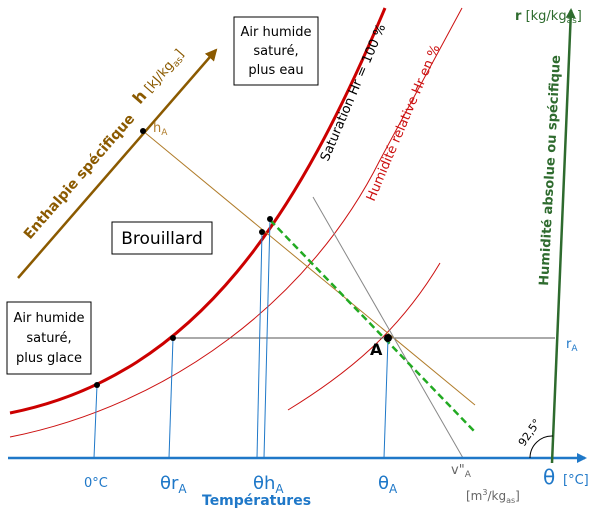 This screenshot has height=515, width=600. Describe the element at coordinates (493, 496) in the screenshot. I see `specific-volume-unit: [m3/kgas]` at that location.